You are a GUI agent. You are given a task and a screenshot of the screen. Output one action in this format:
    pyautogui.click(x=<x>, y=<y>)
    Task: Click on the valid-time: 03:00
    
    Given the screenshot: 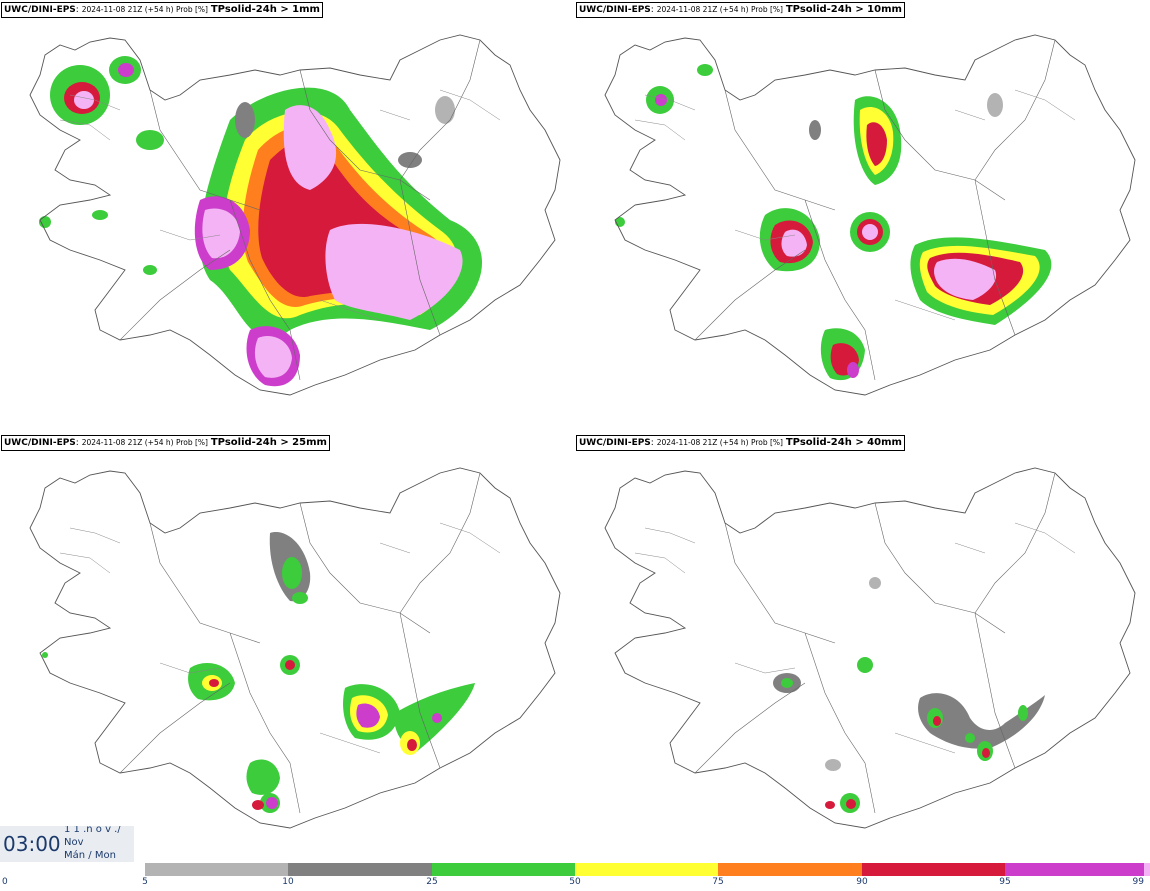 What is the action you would take?
    pyautogui.click(x=32, y=844)
    